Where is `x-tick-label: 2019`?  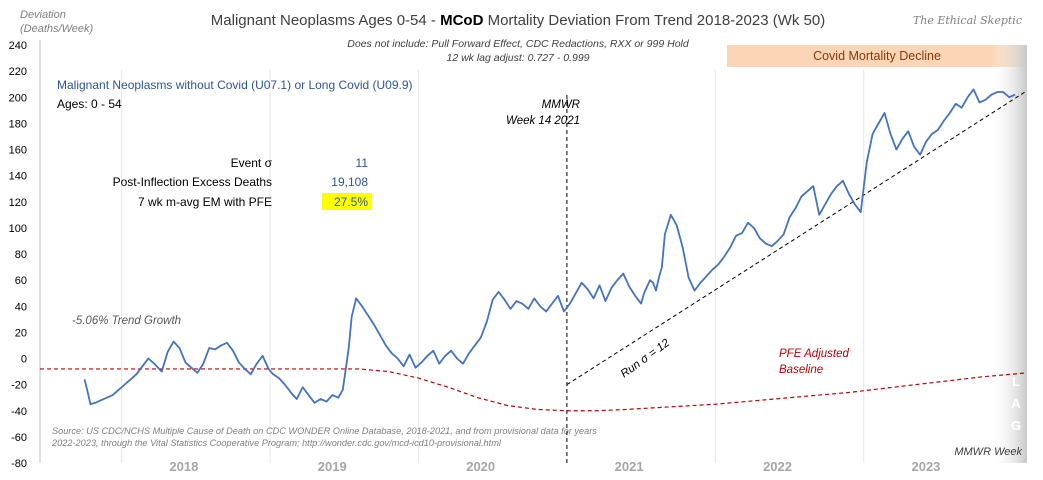
x-tick-label: 2019 is located at coordinates (332, 466).